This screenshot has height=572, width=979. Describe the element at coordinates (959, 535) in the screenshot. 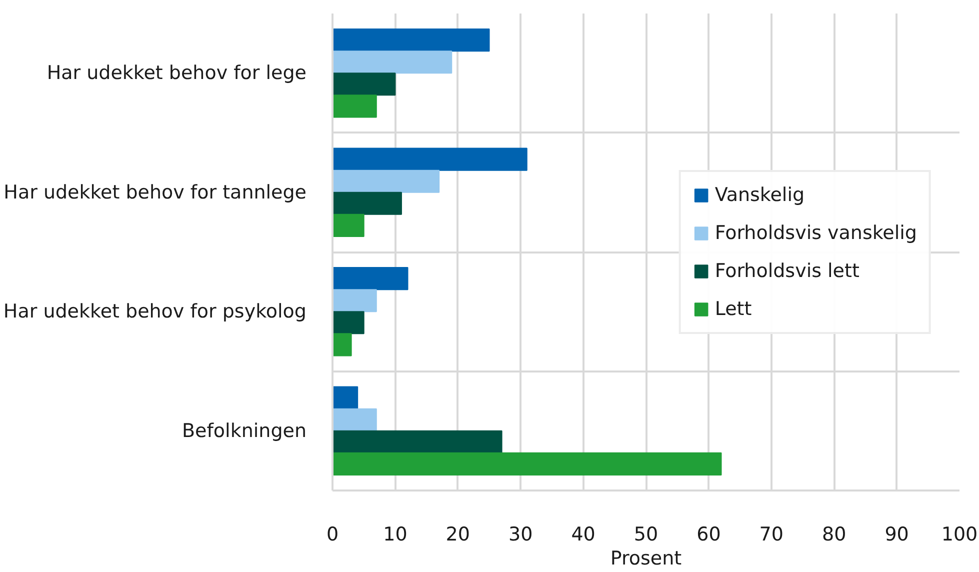

I see `x-tick-label: 100` at that location.